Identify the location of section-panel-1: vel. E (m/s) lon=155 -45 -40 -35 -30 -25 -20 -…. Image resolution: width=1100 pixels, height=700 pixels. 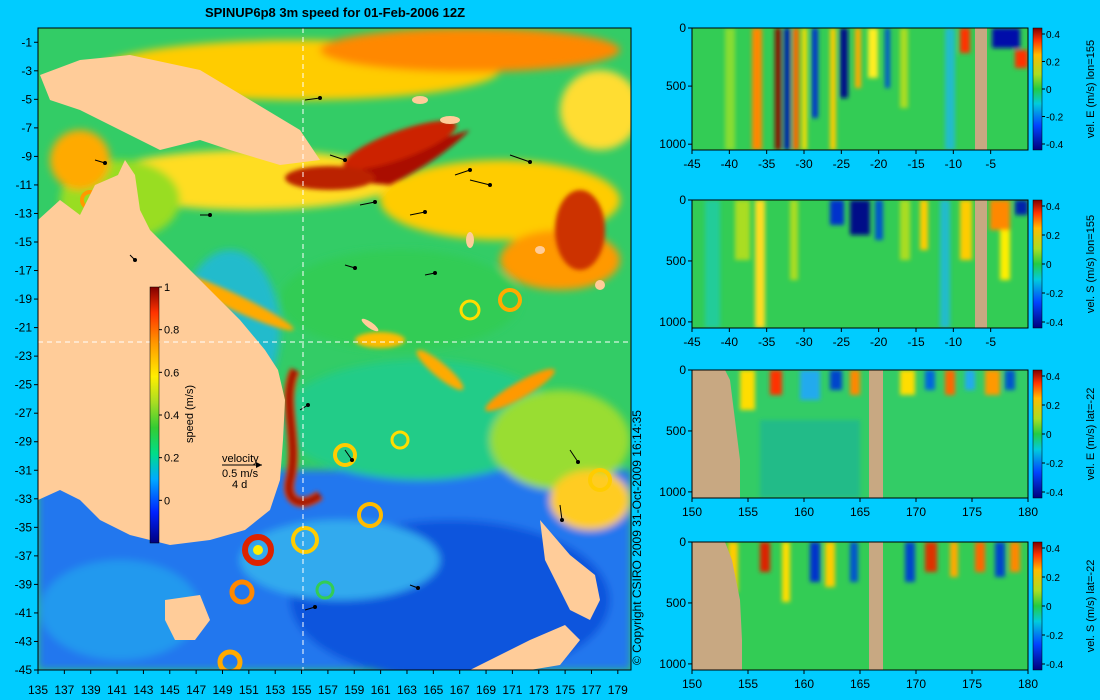
(878, 96).